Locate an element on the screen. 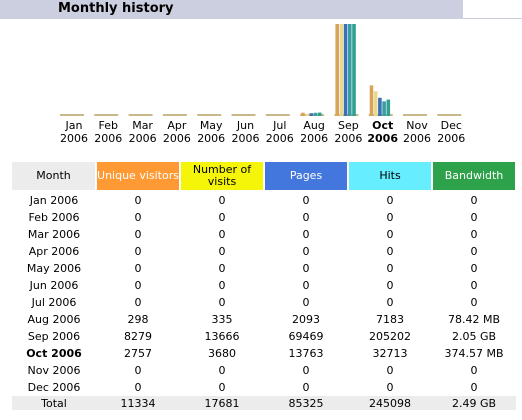  cell-bandwidth: 2.05 GB is located at coordinates (474, 336).